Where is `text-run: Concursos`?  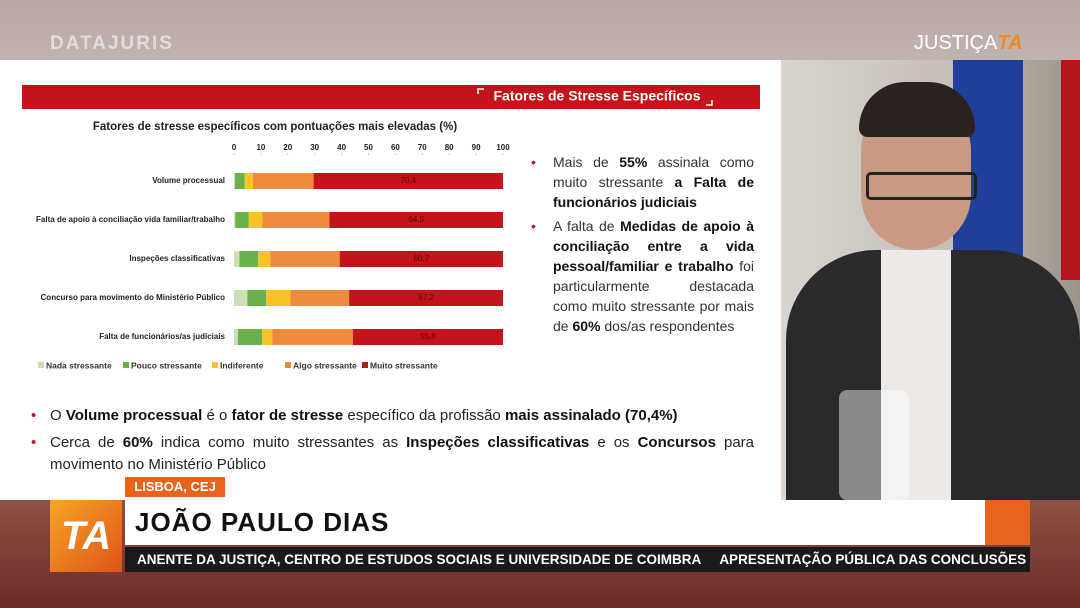 text-run: Concursos is located at coordinates (676, 442).